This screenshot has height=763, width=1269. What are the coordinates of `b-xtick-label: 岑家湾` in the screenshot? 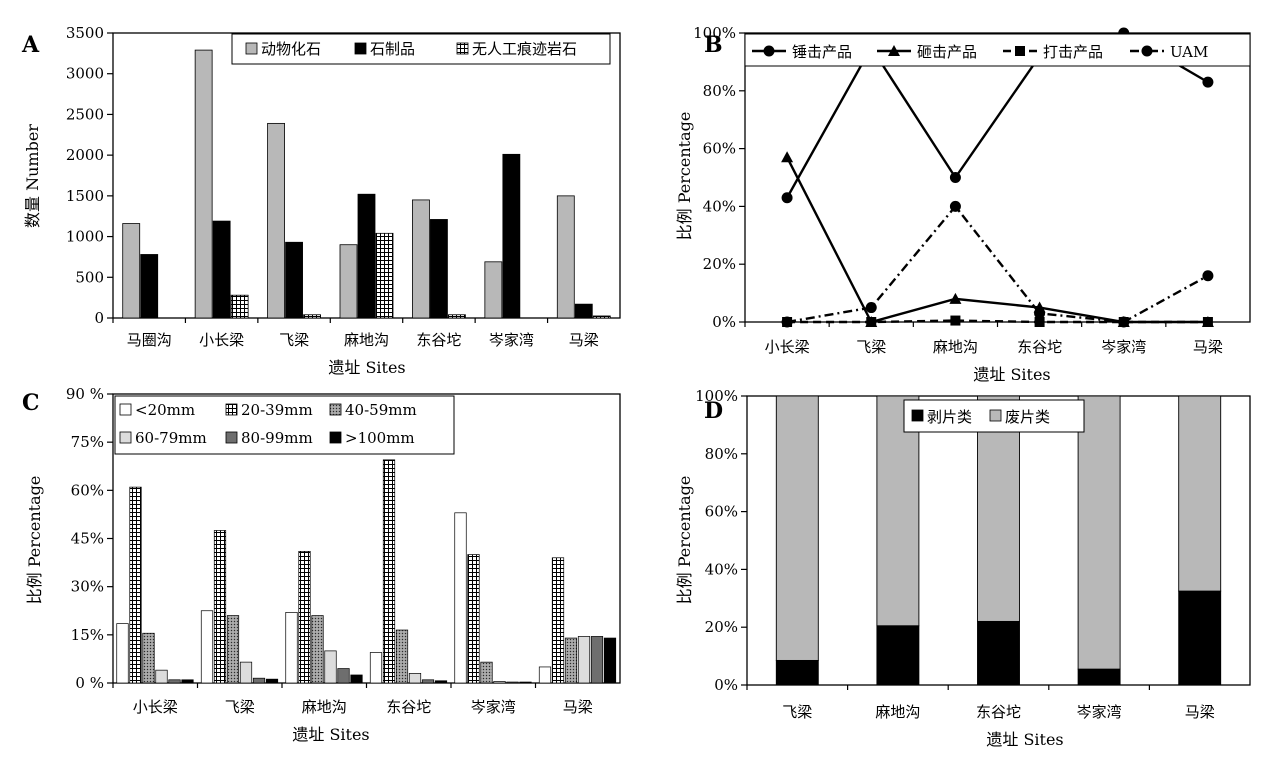 It's located at (1123, 347).